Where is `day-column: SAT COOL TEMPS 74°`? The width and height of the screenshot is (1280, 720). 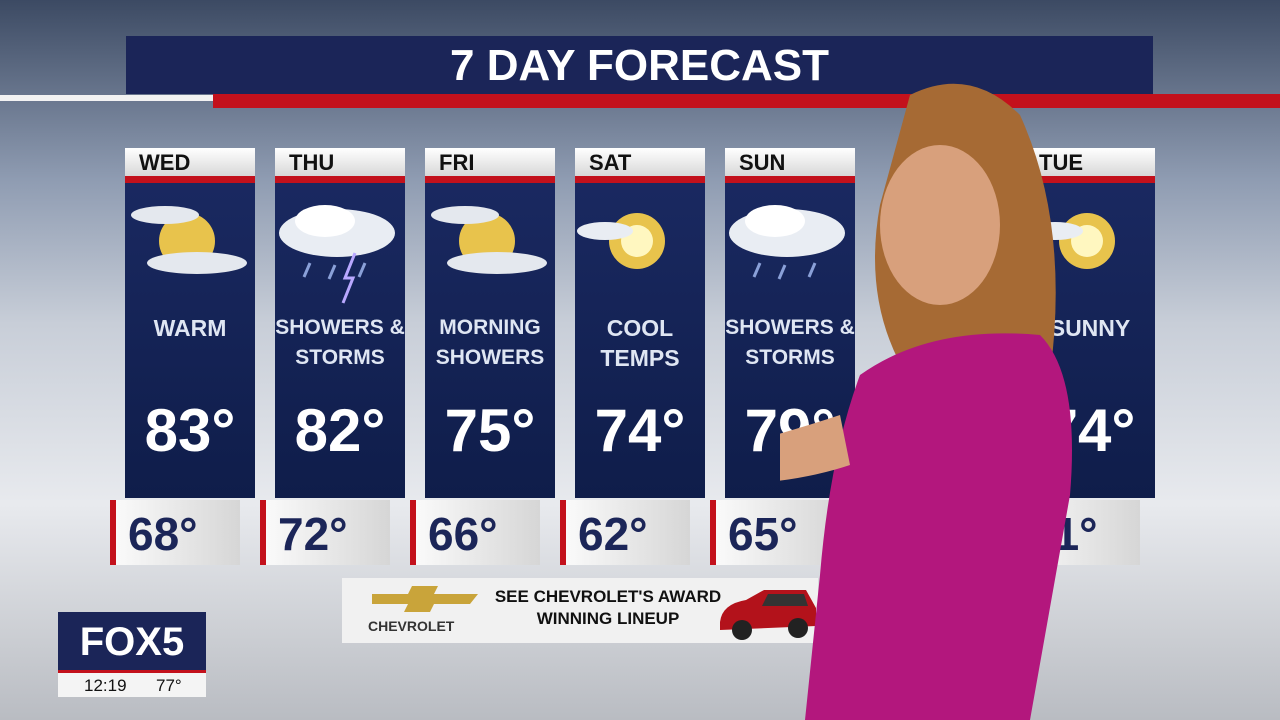 day-column: SAT COOL TEMPS 74° is located at coordinates (640, 323).